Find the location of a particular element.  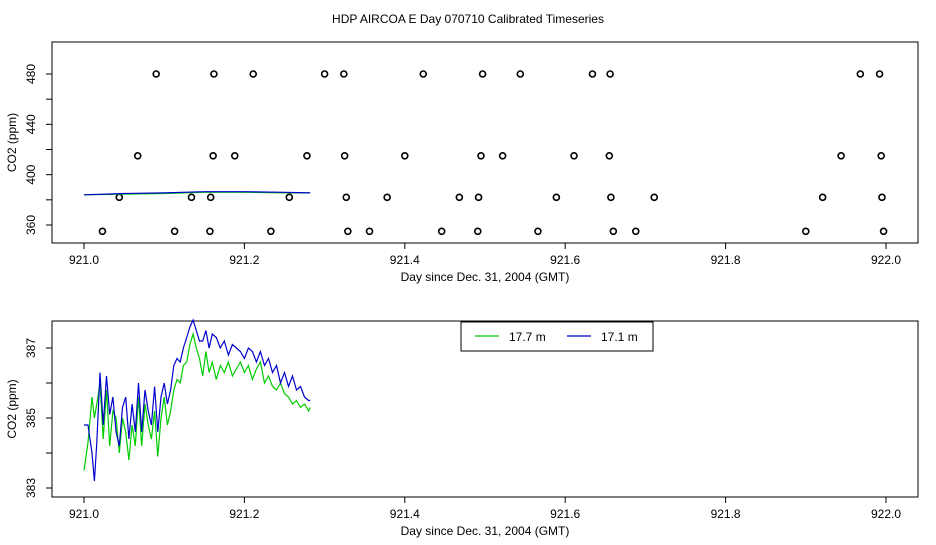

y-tick-label: 385 is located at coordinates (31, 418).